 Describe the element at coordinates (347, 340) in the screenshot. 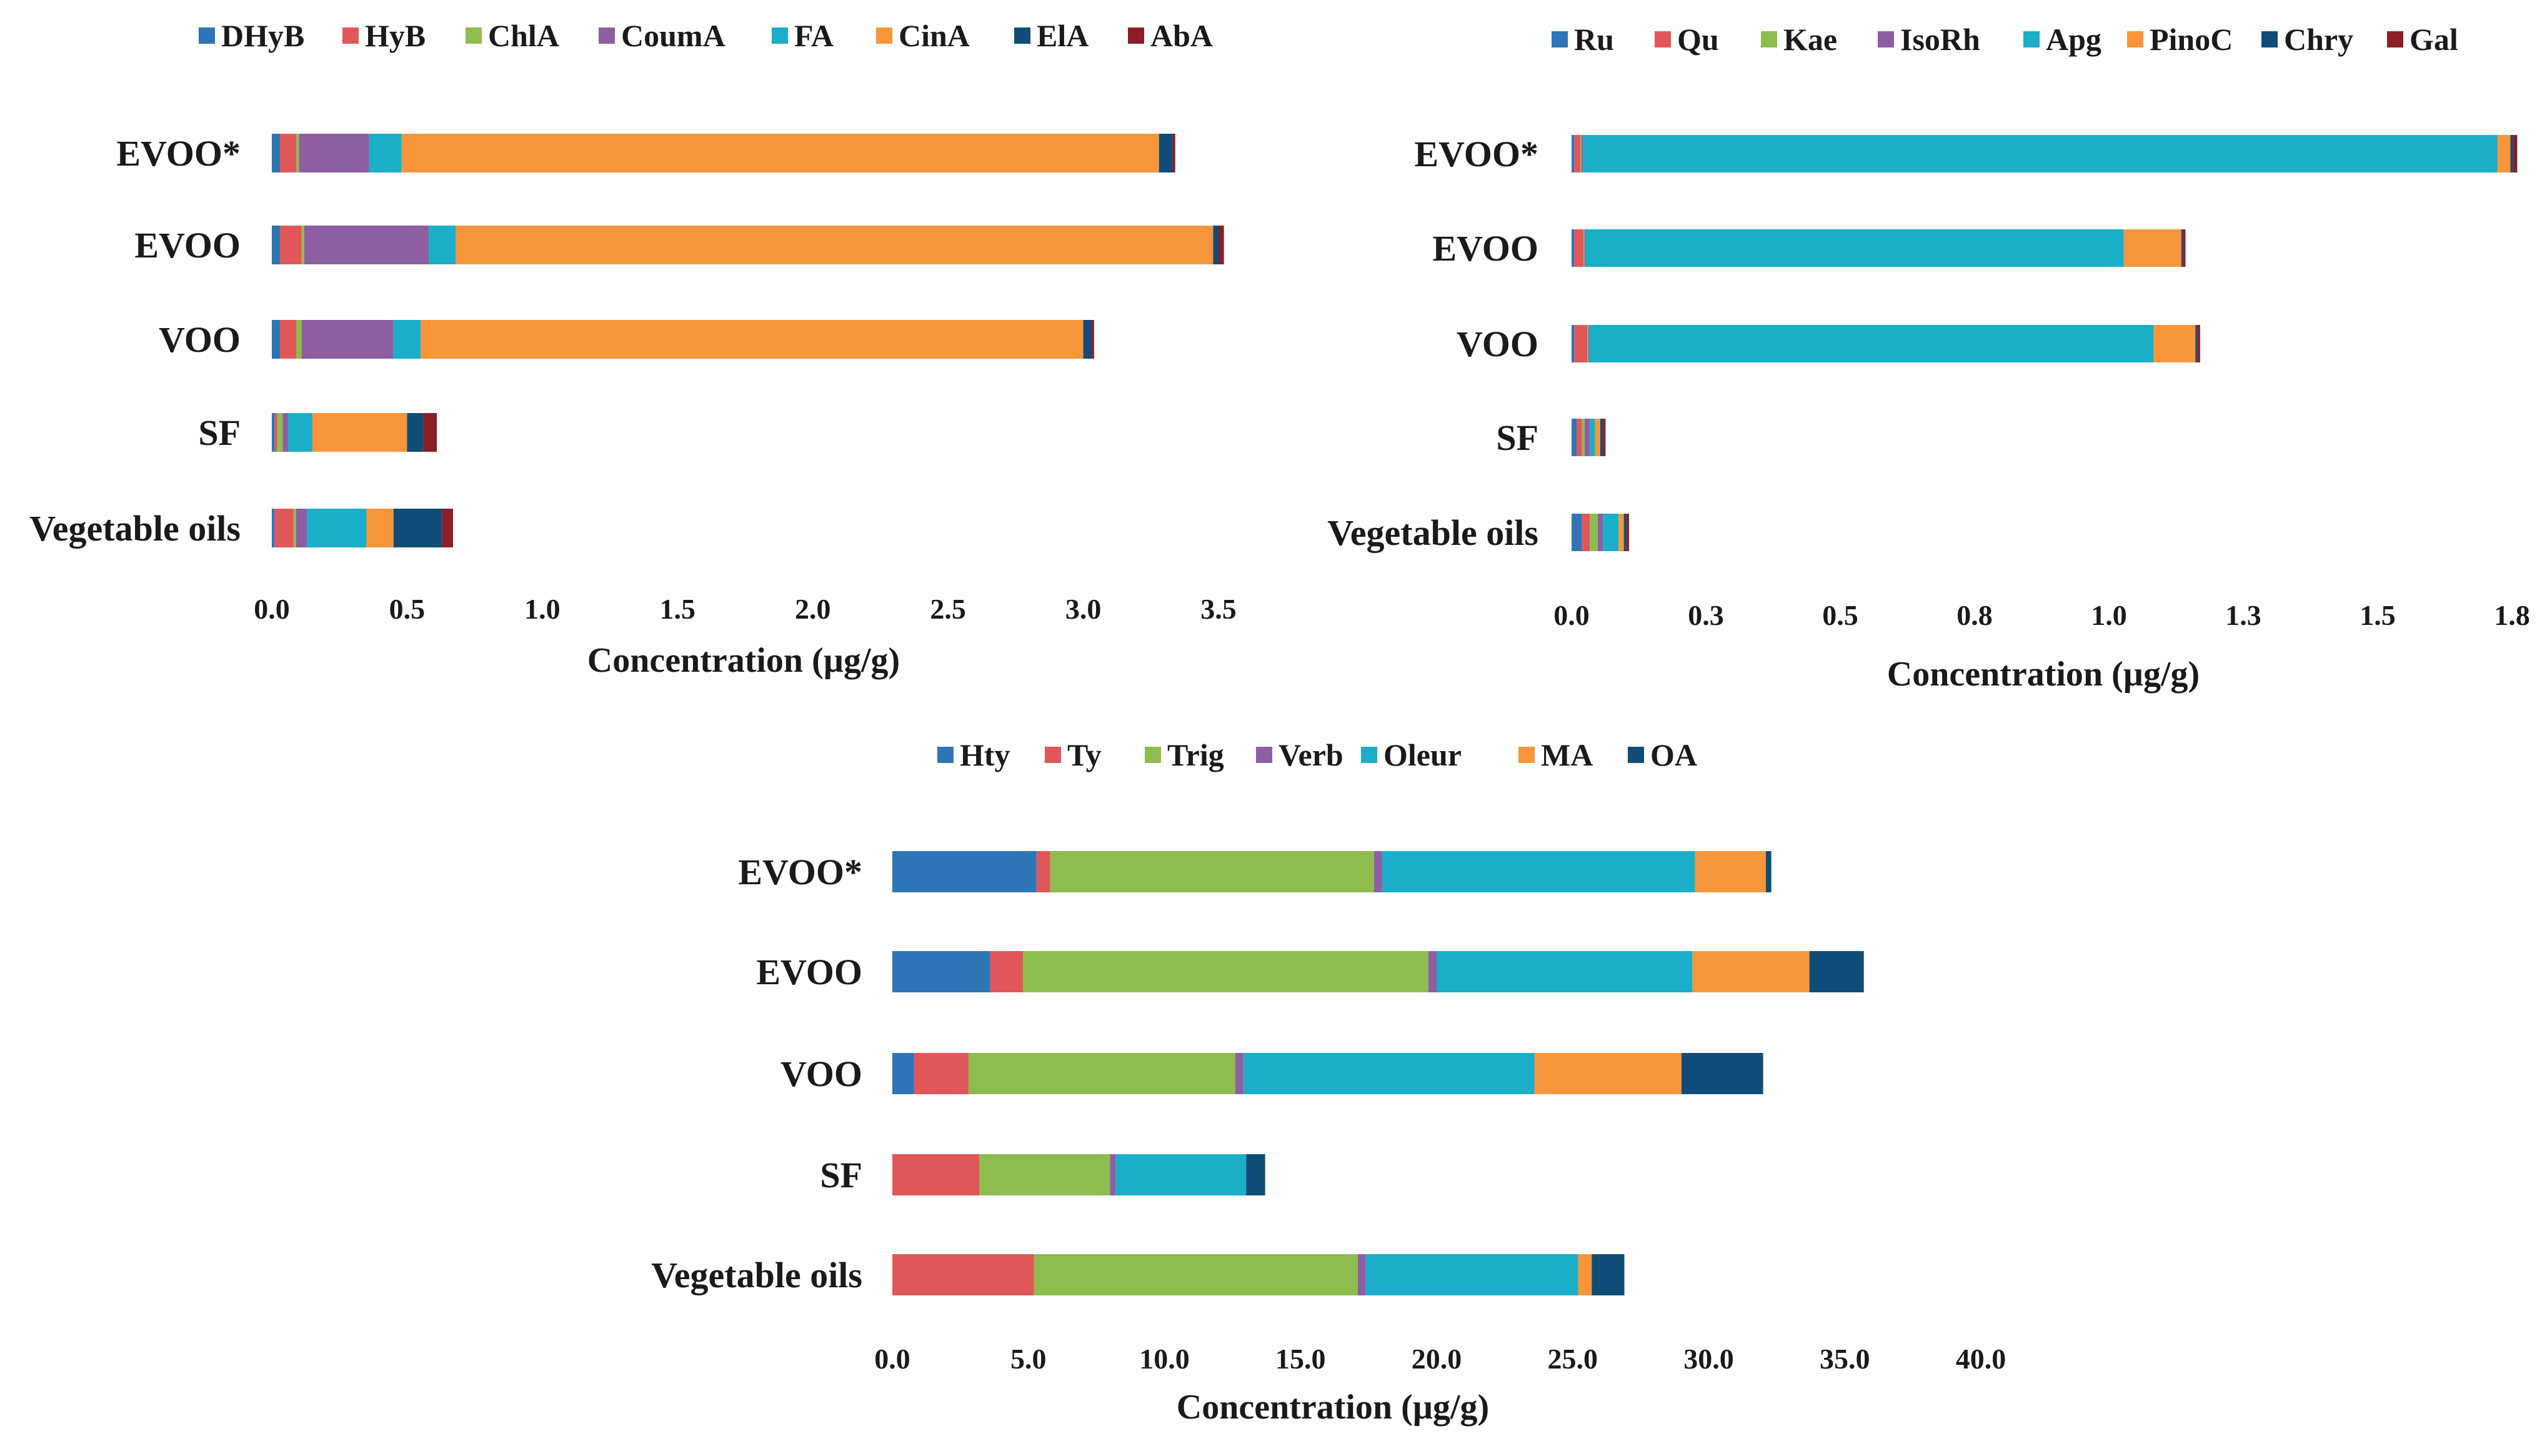

I see `bar-voo-couma` at that location.